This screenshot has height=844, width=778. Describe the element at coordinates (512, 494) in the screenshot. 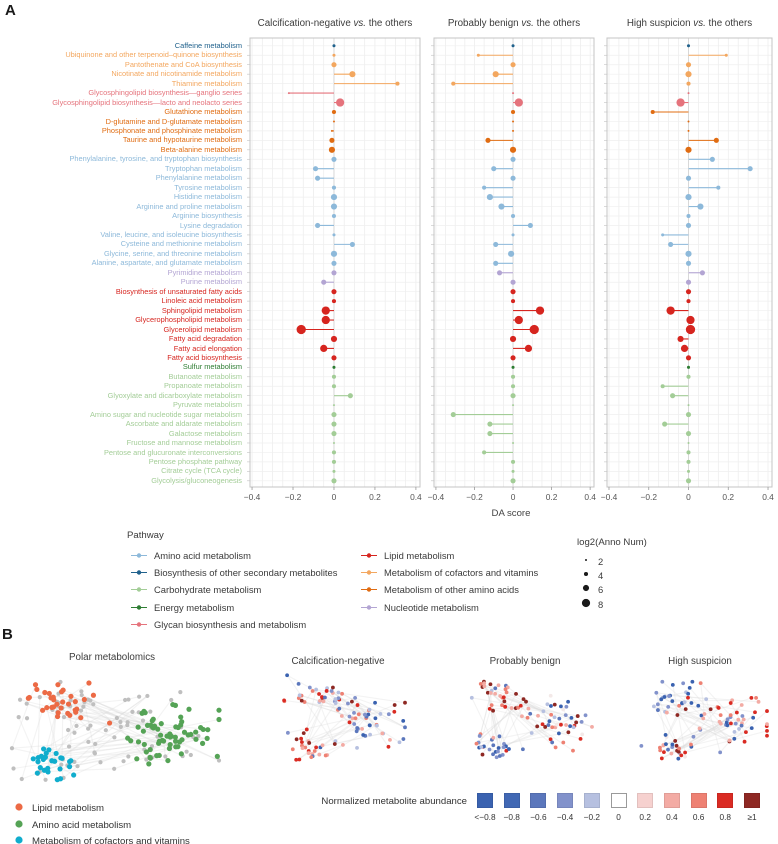

I see `x-axis: −0.4 −0.2 0 0.2 0.4` at that location.